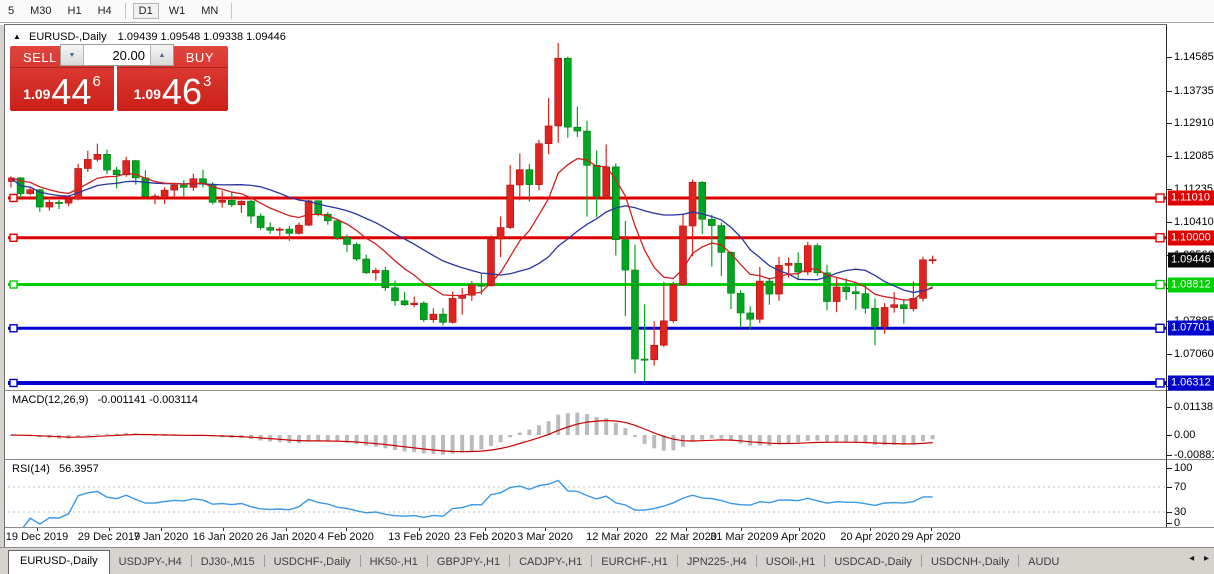  What do you see at coordinates (585, 24) in the screenshot?
I see `chart-window-border-top` at bounding box center [585, 24].